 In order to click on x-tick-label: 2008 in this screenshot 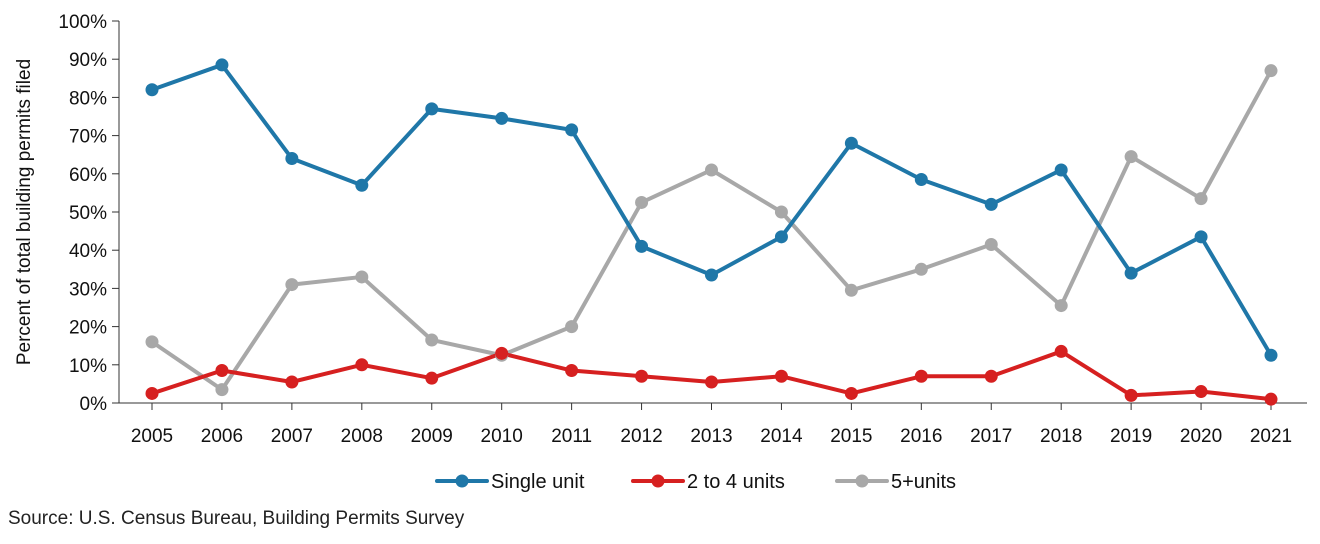, I will do `click(362, 436)`.